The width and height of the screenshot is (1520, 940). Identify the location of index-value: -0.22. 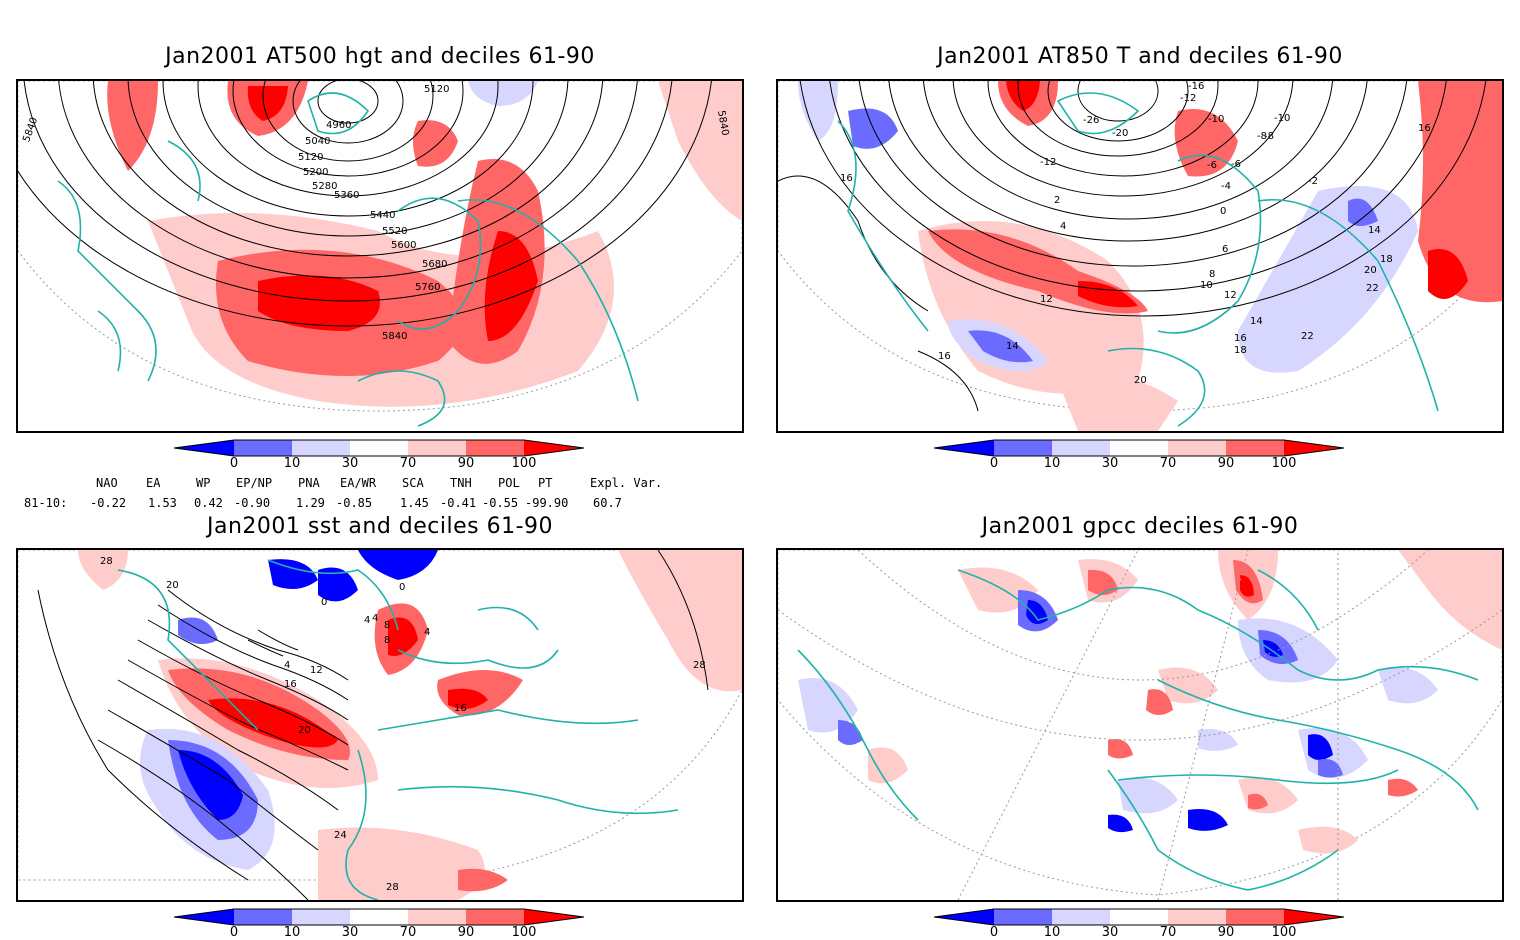
(108, 503).